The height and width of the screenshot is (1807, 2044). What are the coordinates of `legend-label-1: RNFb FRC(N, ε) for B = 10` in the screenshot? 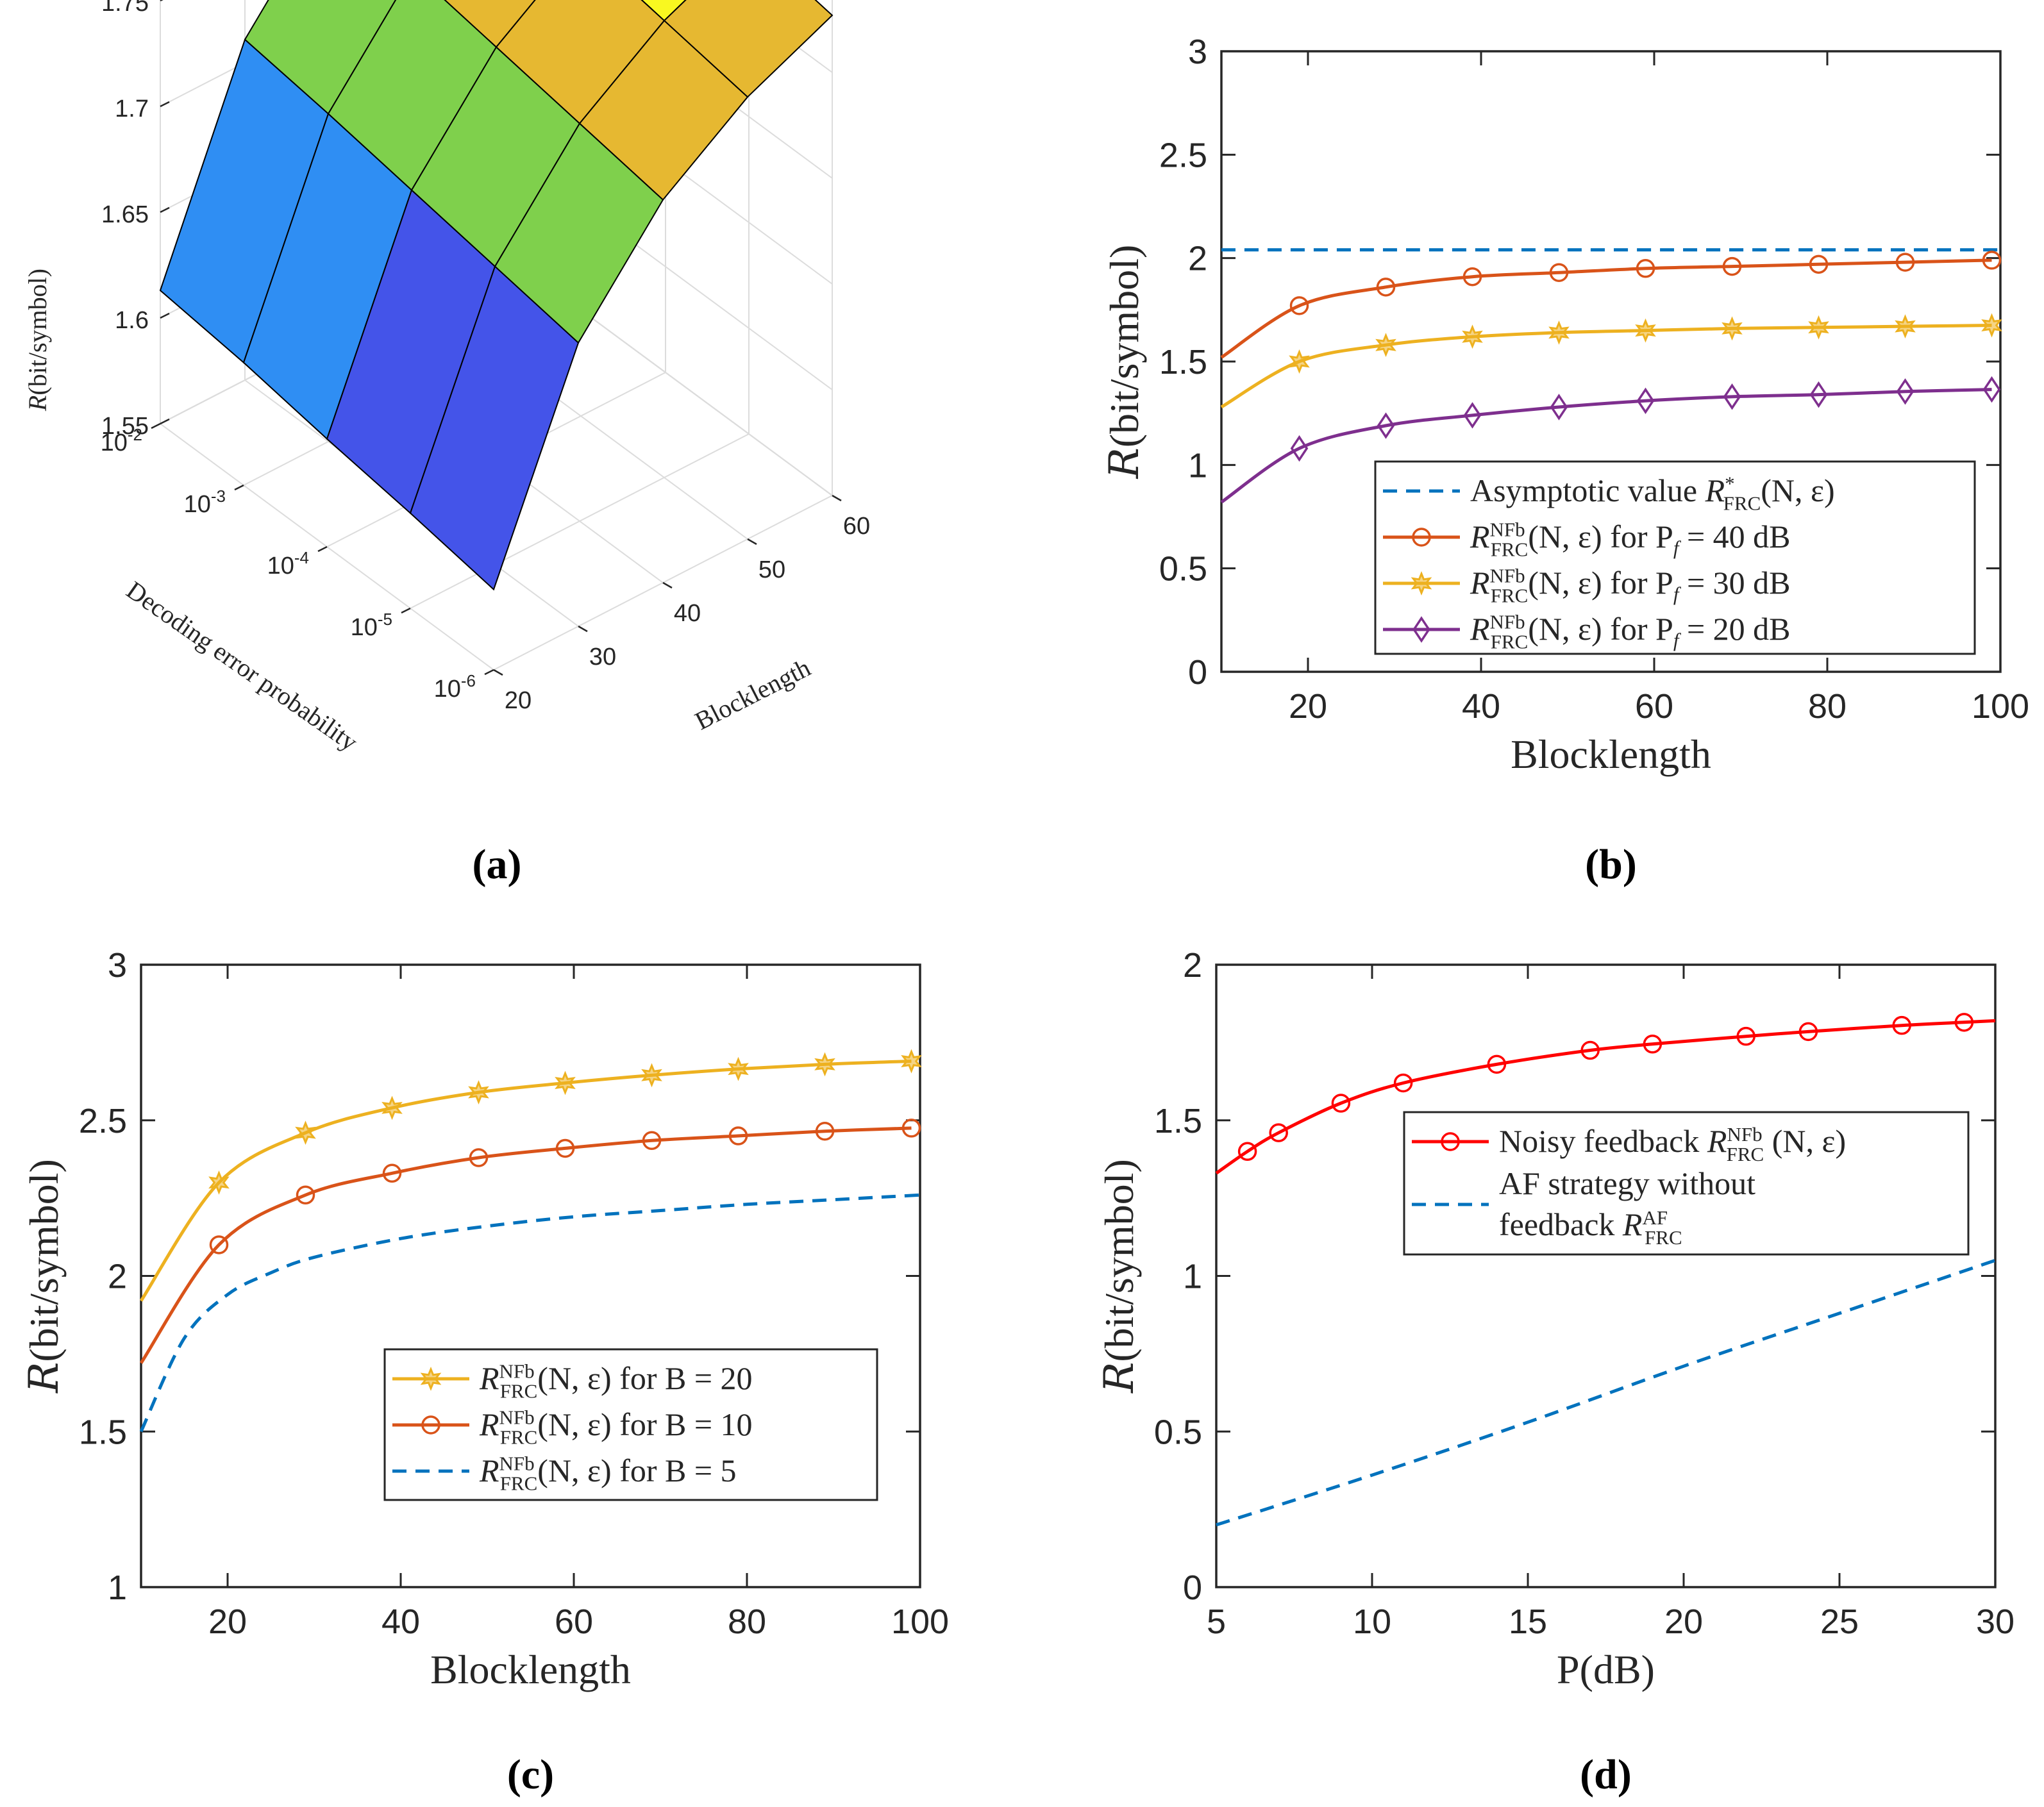 It's located at (616, 1427).